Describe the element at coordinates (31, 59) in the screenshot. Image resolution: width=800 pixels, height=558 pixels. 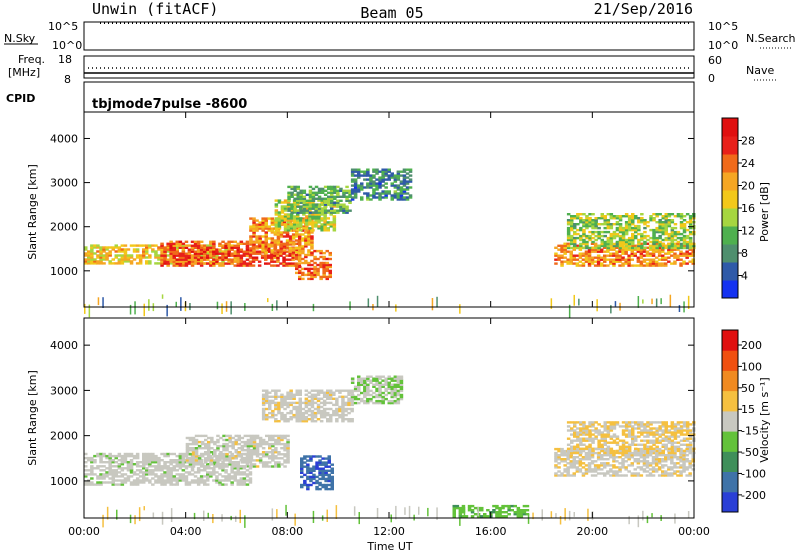
I see `freq-label-1: Freq.` at that location.